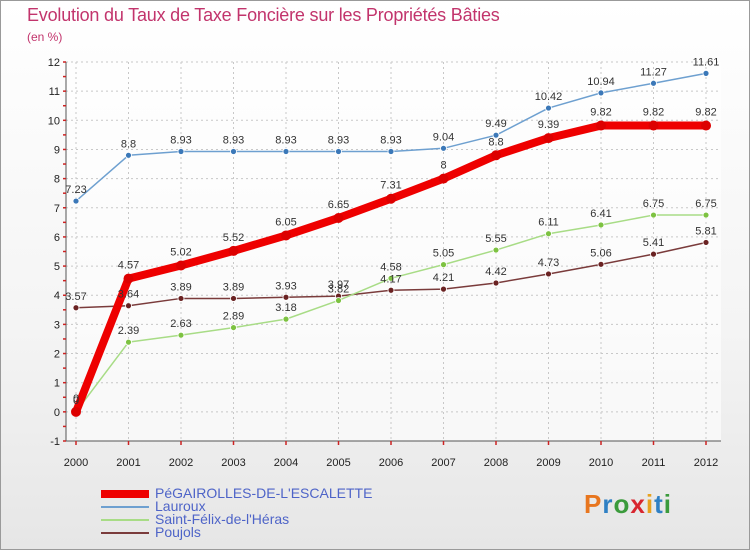 This screenshot has height=550, width=750. Describe the element at coordinates (706, 463) in the screenshot. I see `x-tick-label: 2012` at that location.